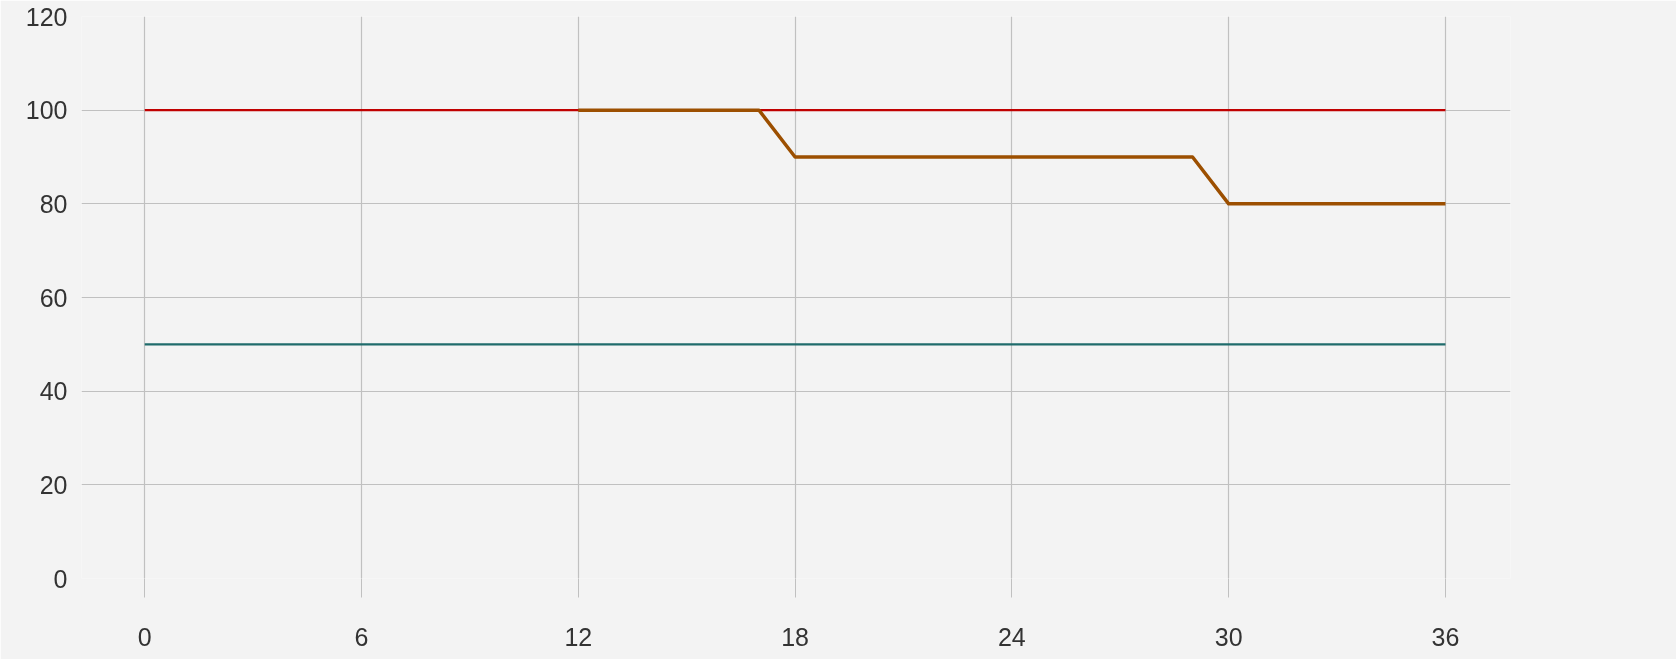  What do you see at coordinates (1445, 636) in the screenshot?
I see `x-tick-label: 36` at bounding box center [1445, 636].